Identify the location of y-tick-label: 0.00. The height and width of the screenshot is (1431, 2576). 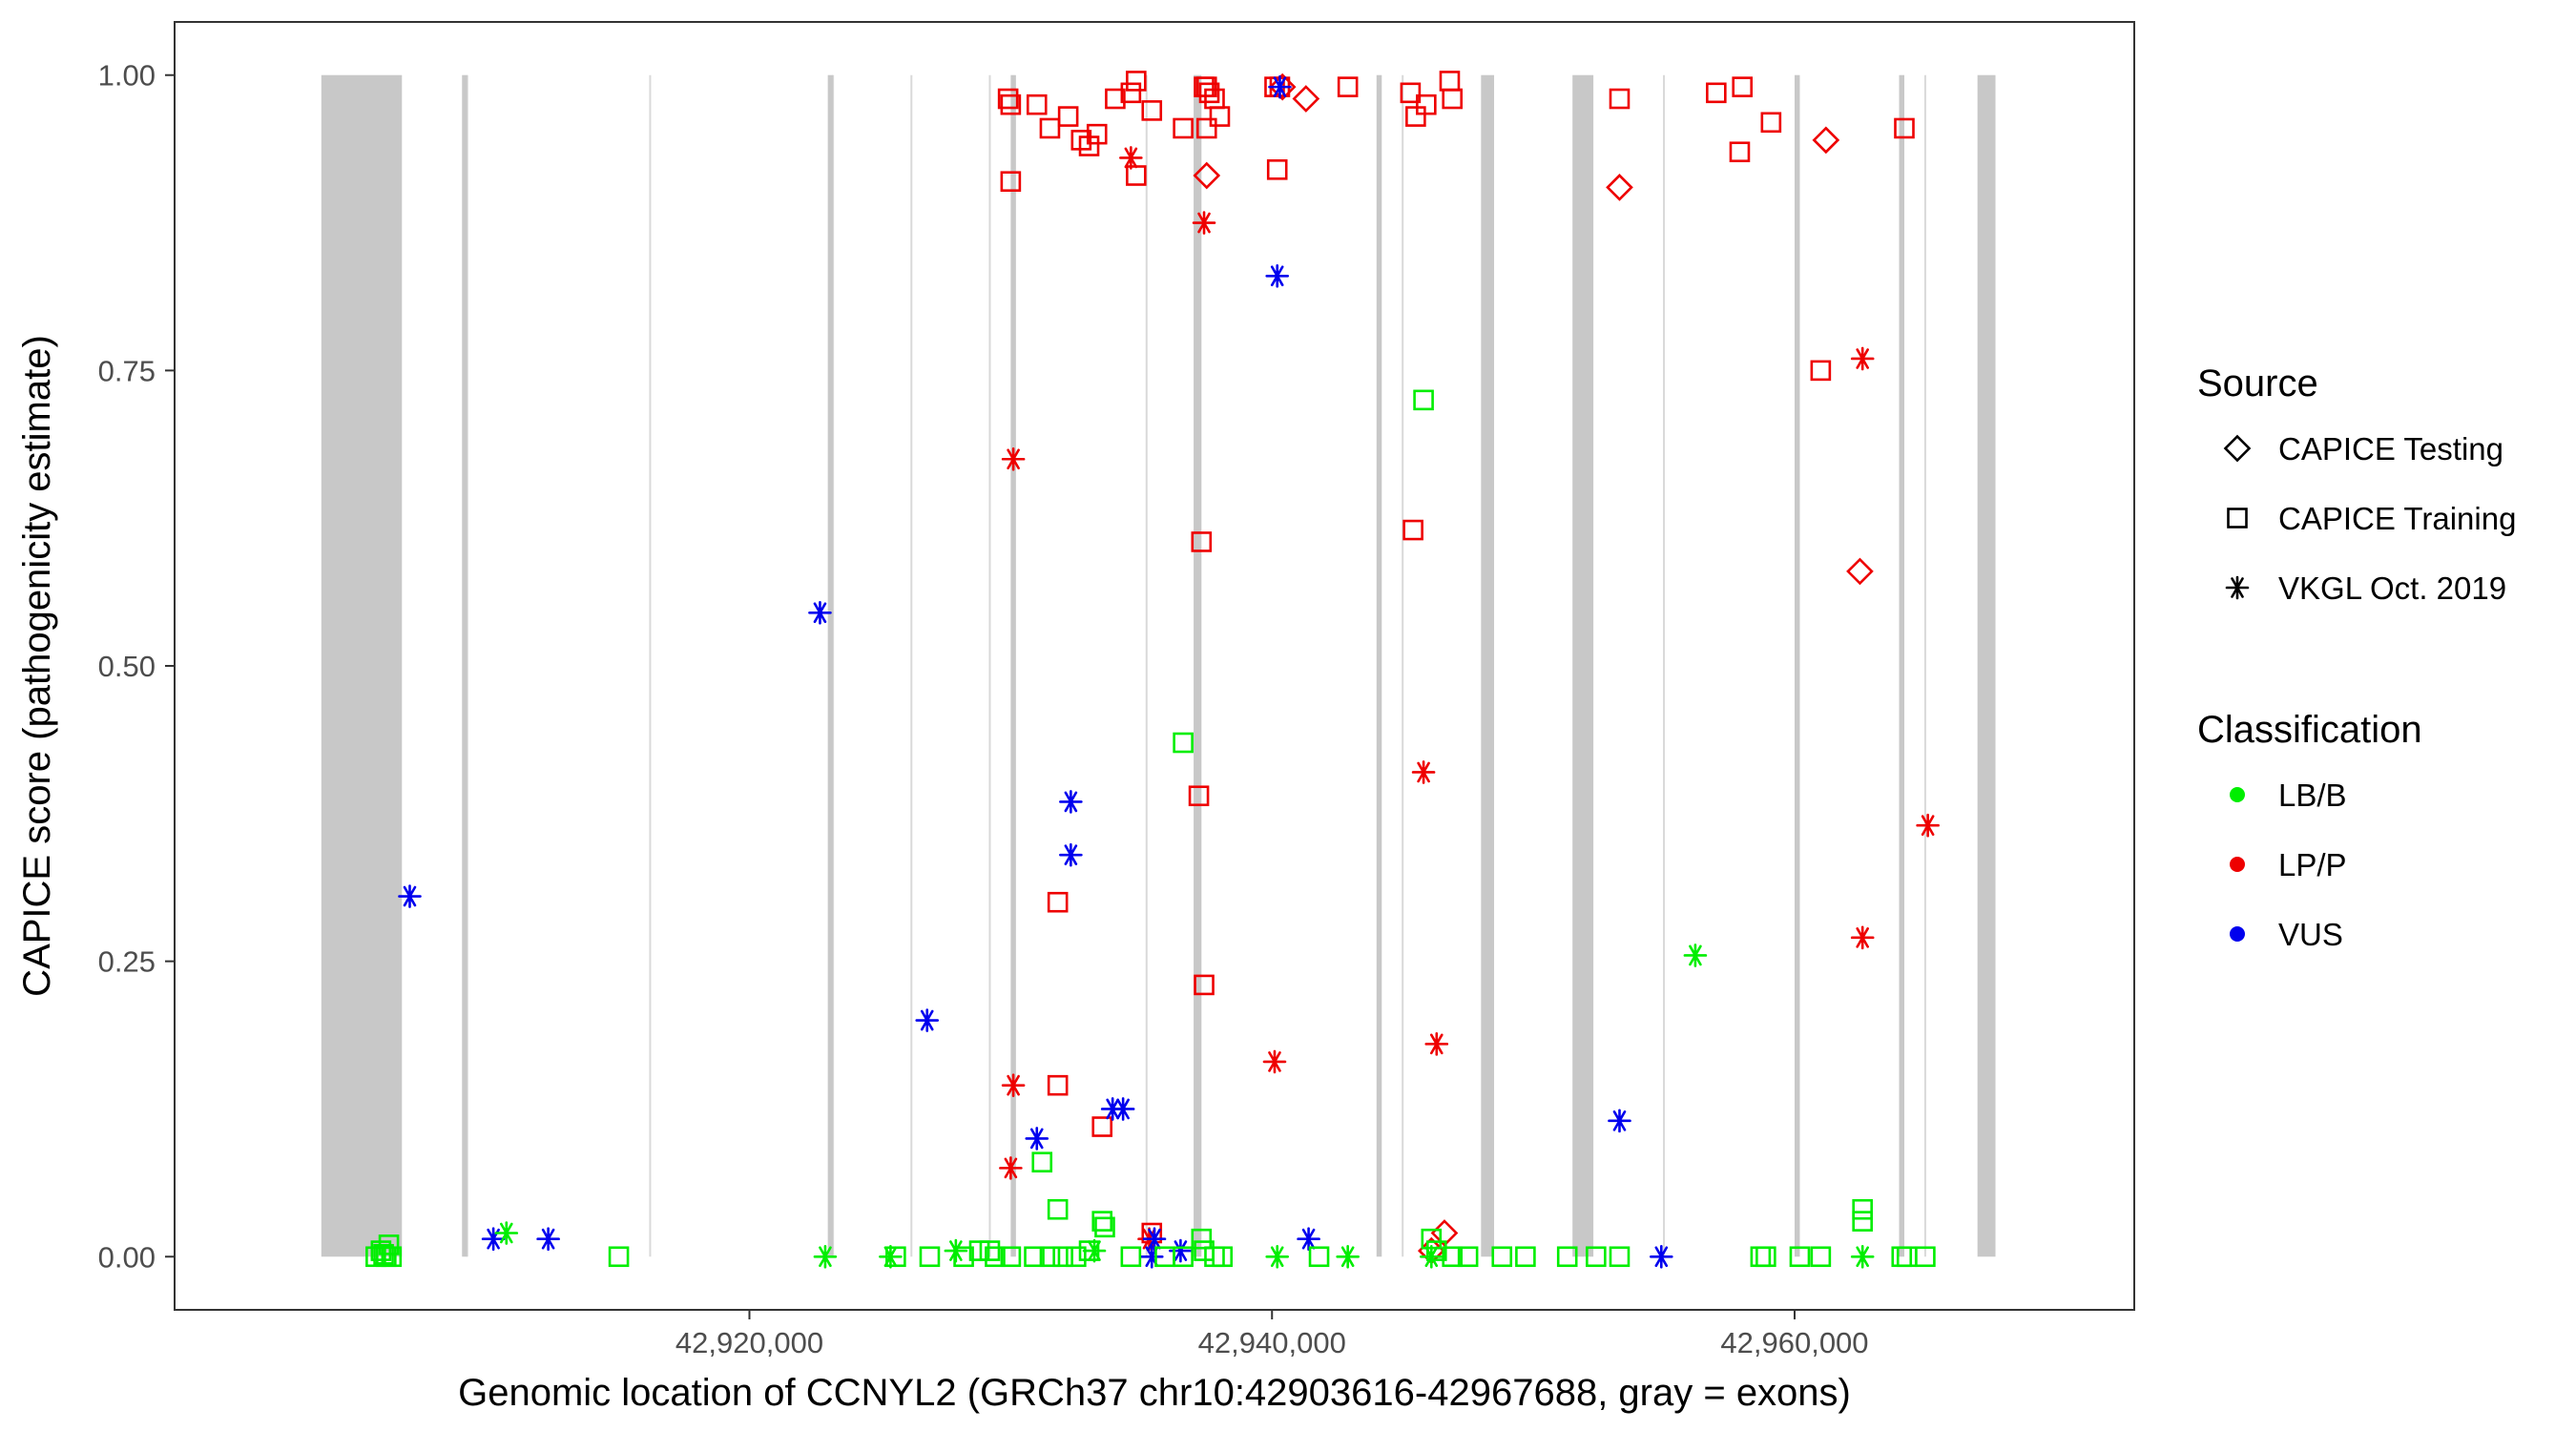
(127, 1257).